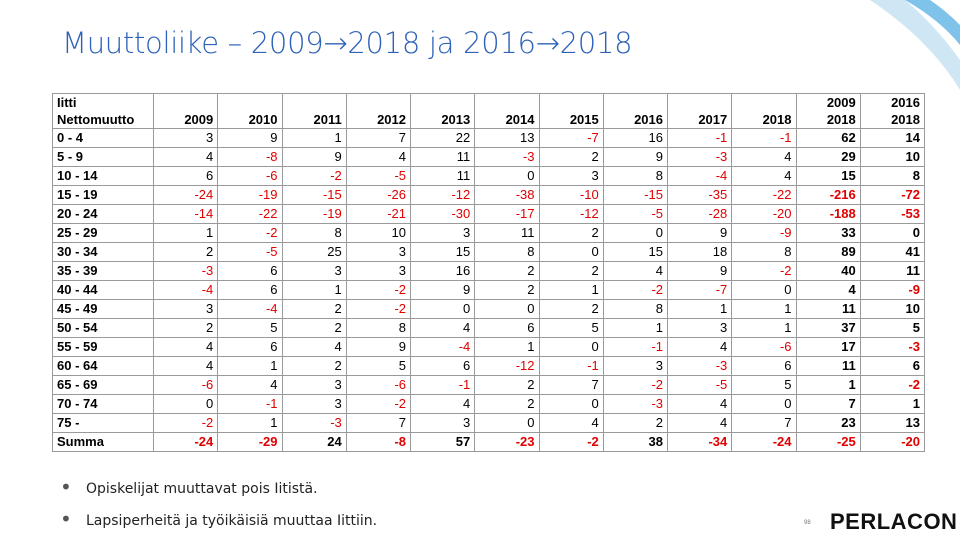 Image resolution: width=960 pixels, height=542 pixels. Describe the element at coordinates (103, 102) in the screenshot. I see `header-cell: Iitti` at that location.